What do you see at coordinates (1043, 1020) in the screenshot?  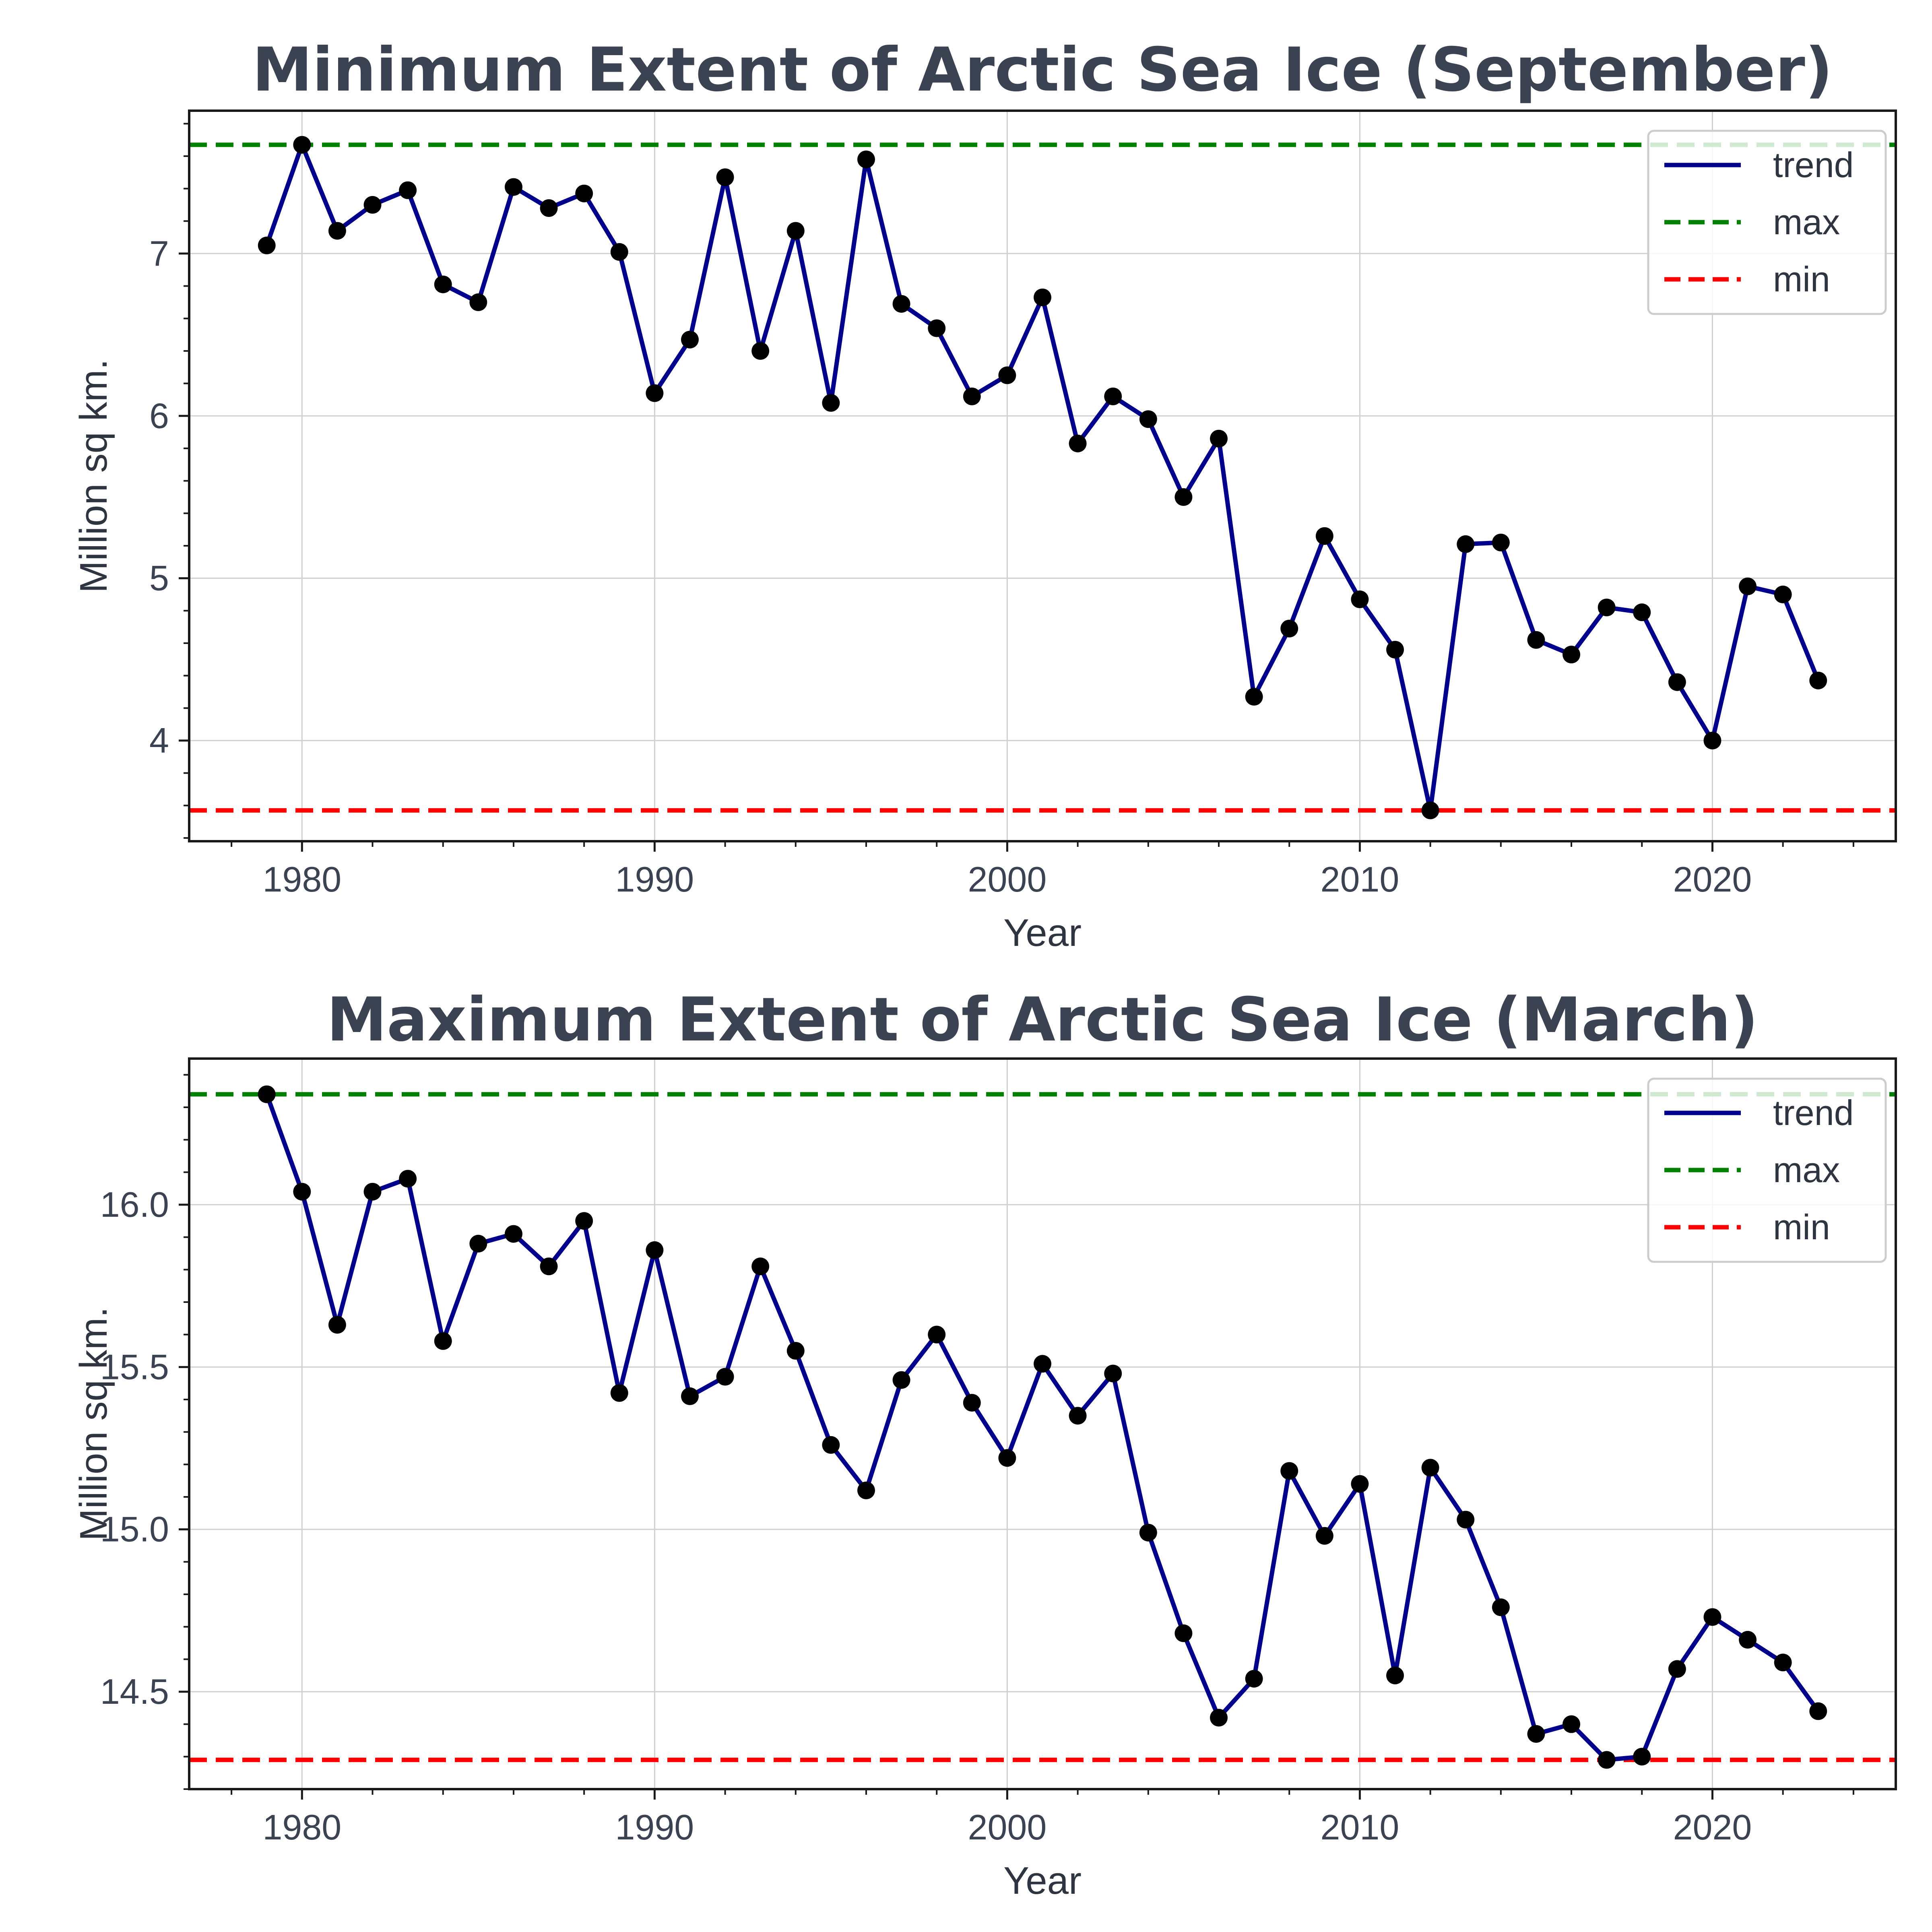 I see `chart-title: Maximum Extent of Arctic Sea Ice (March)` at bounding box center [1043, 1020].